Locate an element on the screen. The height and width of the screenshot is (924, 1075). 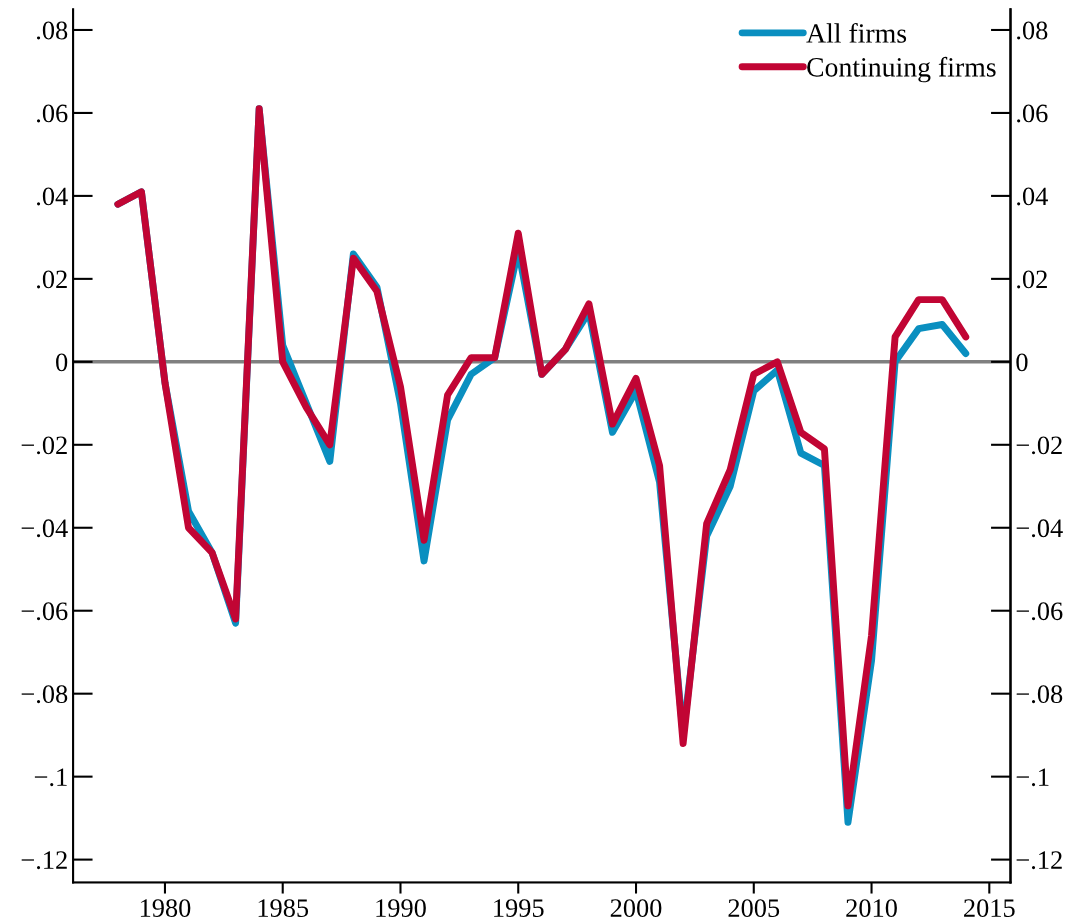
y2-tick-label: −.12 is located at coordinates (1039, 860).